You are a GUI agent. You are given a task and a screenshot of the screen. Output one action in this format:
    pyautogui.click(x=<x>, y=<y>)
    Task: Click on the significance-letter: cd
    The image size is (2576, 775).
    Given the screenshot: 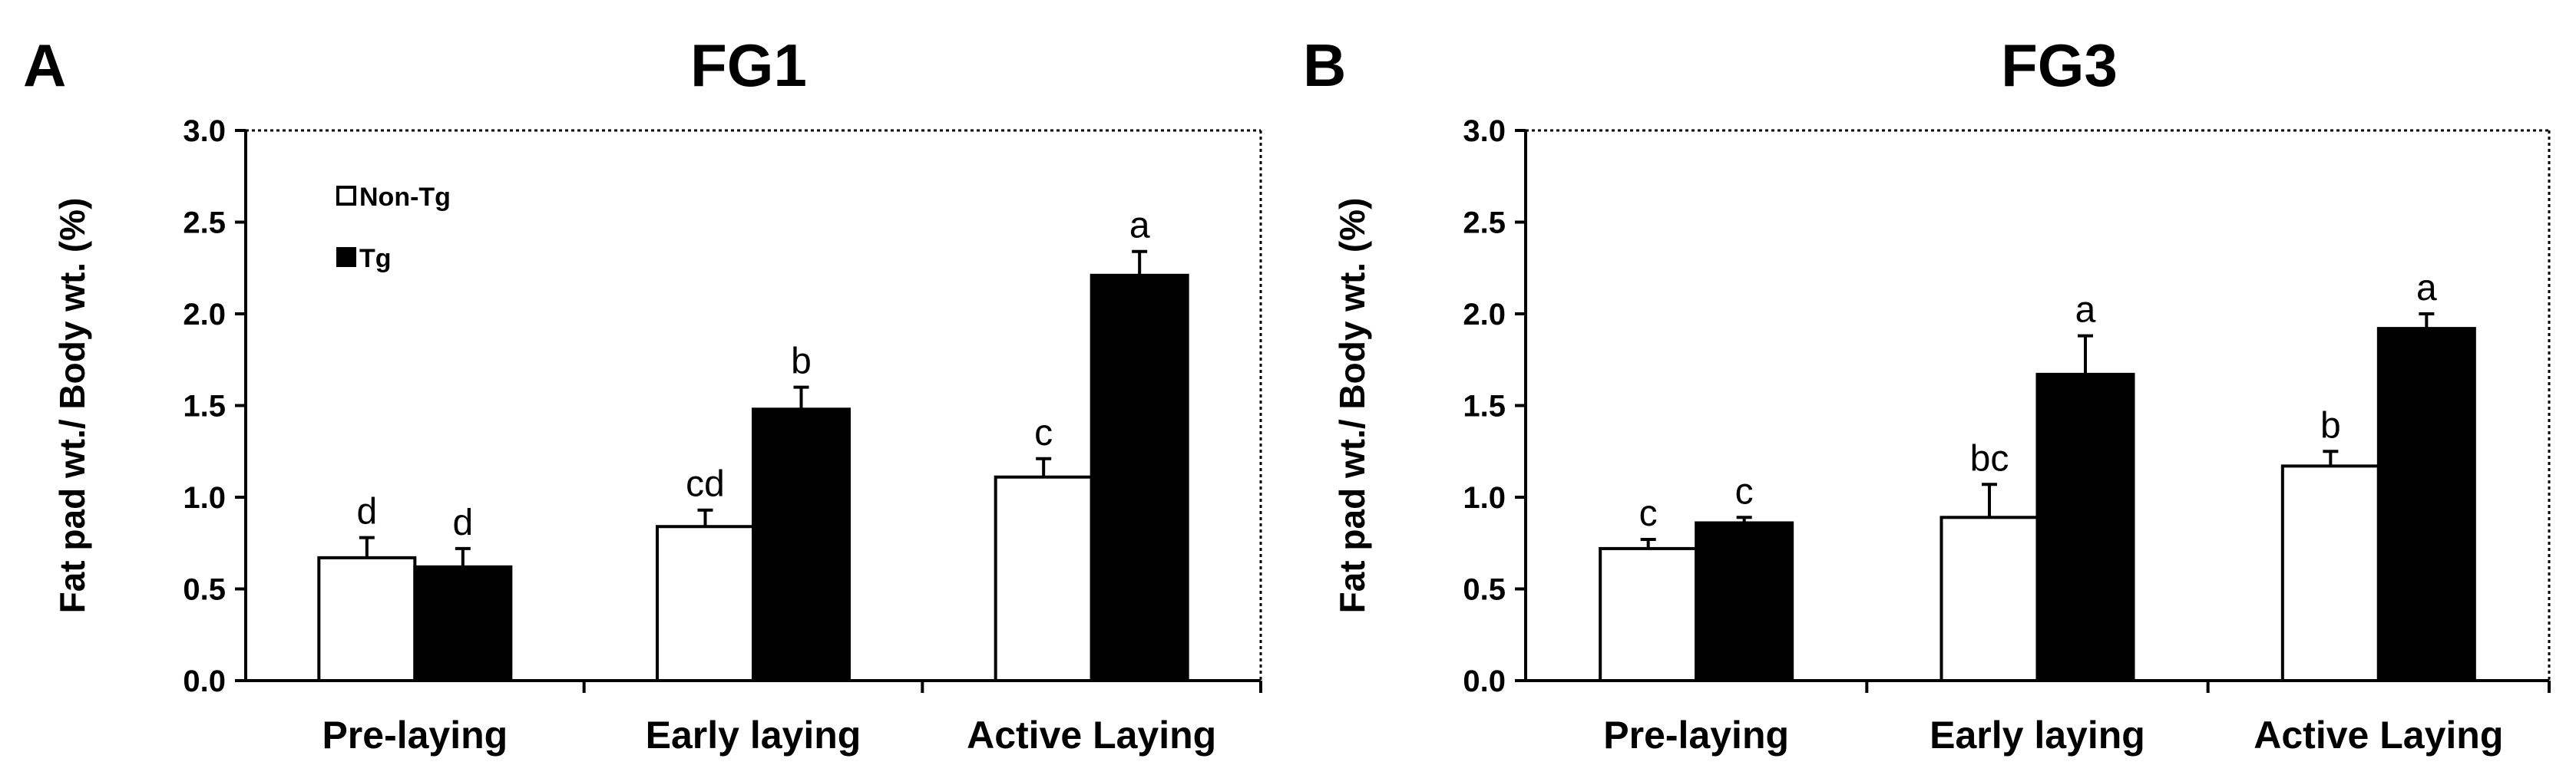 What is the action you would take?
    pyautogui.click(x=705, y=484)
    